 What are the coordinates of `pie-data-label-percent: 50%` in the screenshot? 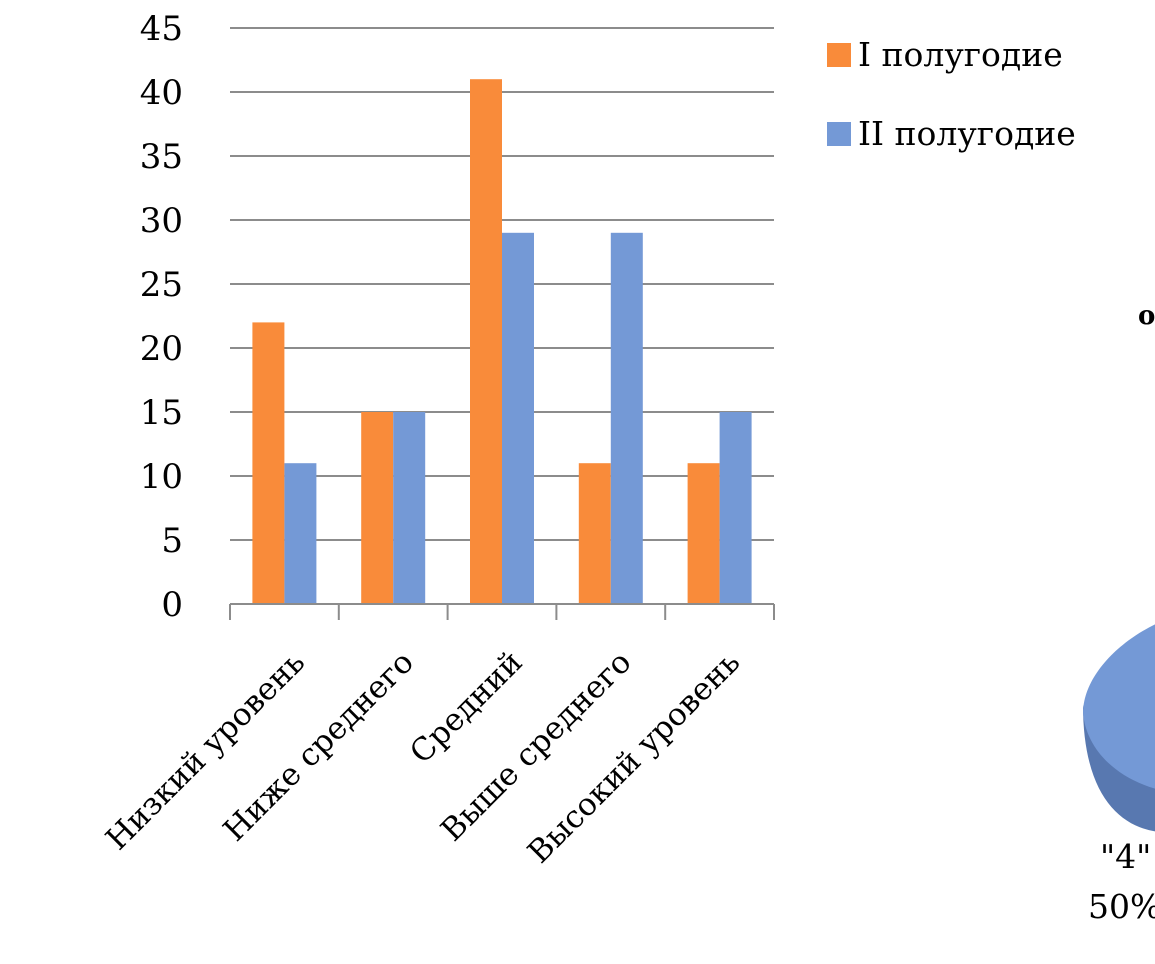 It's located at (1121, 906).